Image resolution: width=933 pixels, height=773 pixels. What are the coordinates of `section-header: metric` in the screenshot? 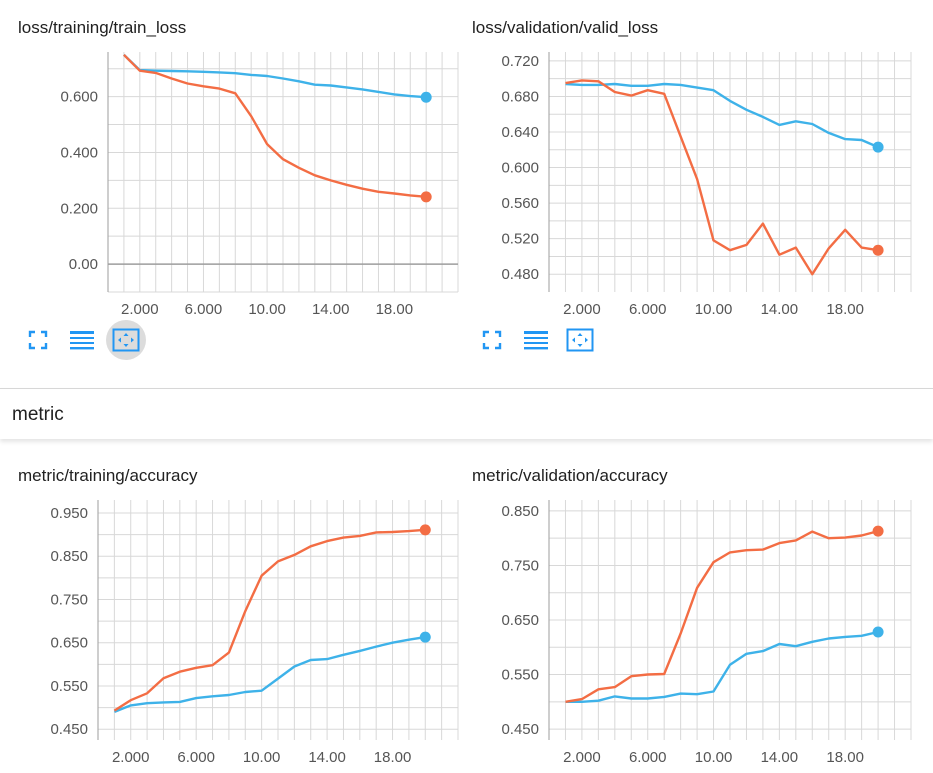 It's located at (466, 413).